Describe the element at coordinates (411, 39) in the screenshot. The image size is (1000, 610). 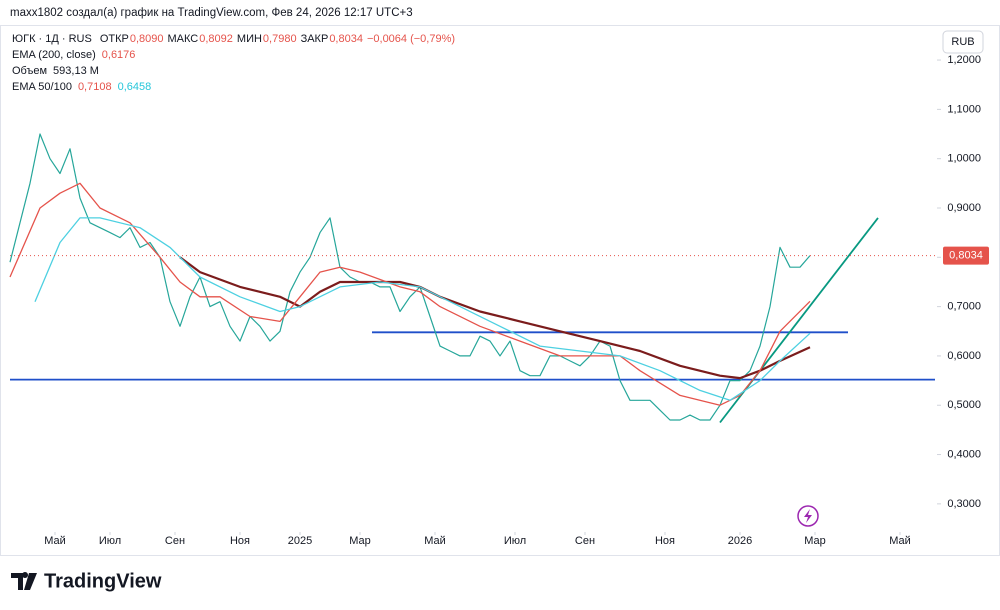
I see `legend-text: −0,0064 (−0,79%)` at that location.